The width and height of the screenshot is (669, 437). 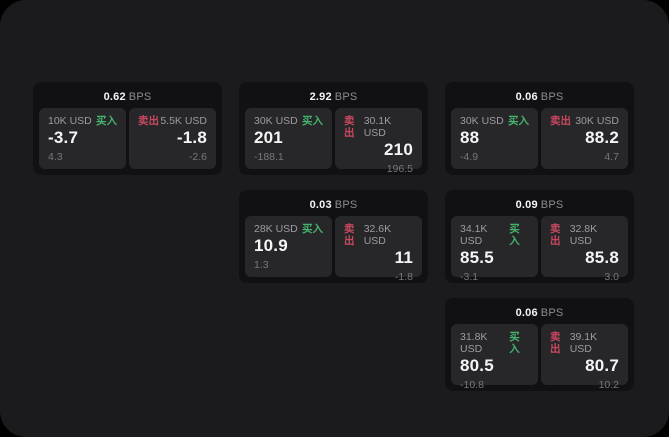 I want to click on buy-delta: -4.9, so click(x=469, y=157).